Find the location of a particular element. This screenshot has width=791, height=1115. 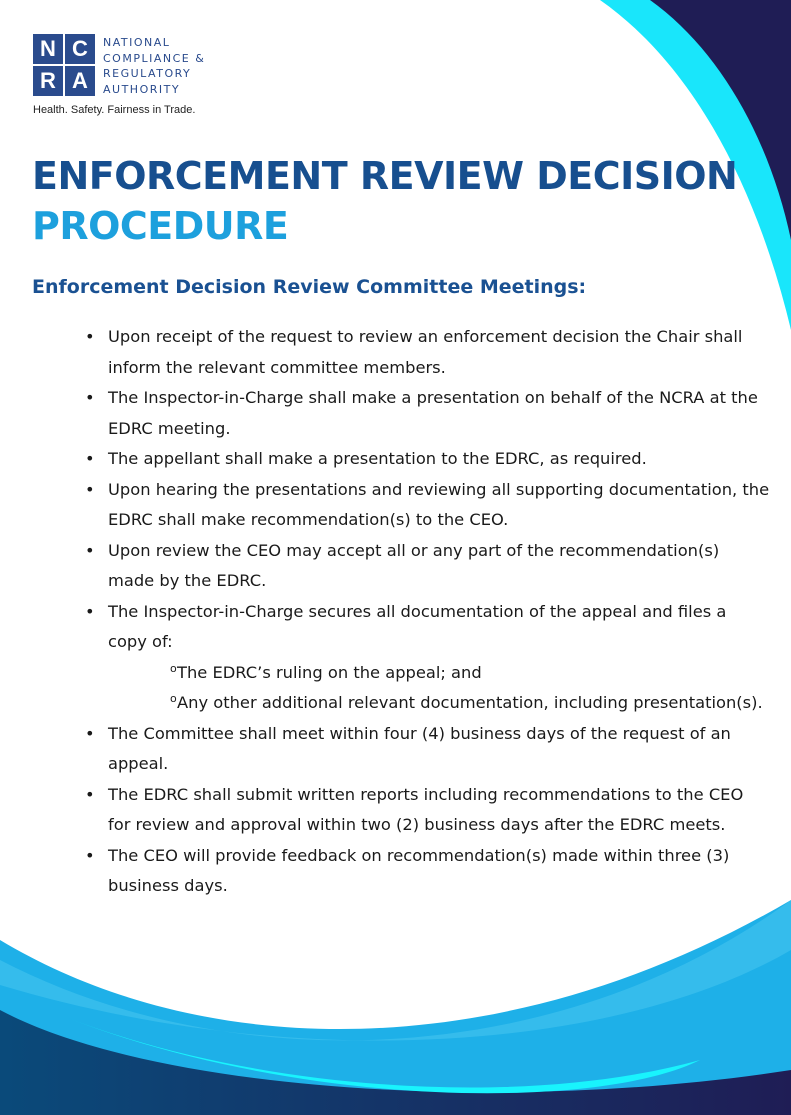

logo-name-line: REGULATORY is located at coordinates (147, 73).